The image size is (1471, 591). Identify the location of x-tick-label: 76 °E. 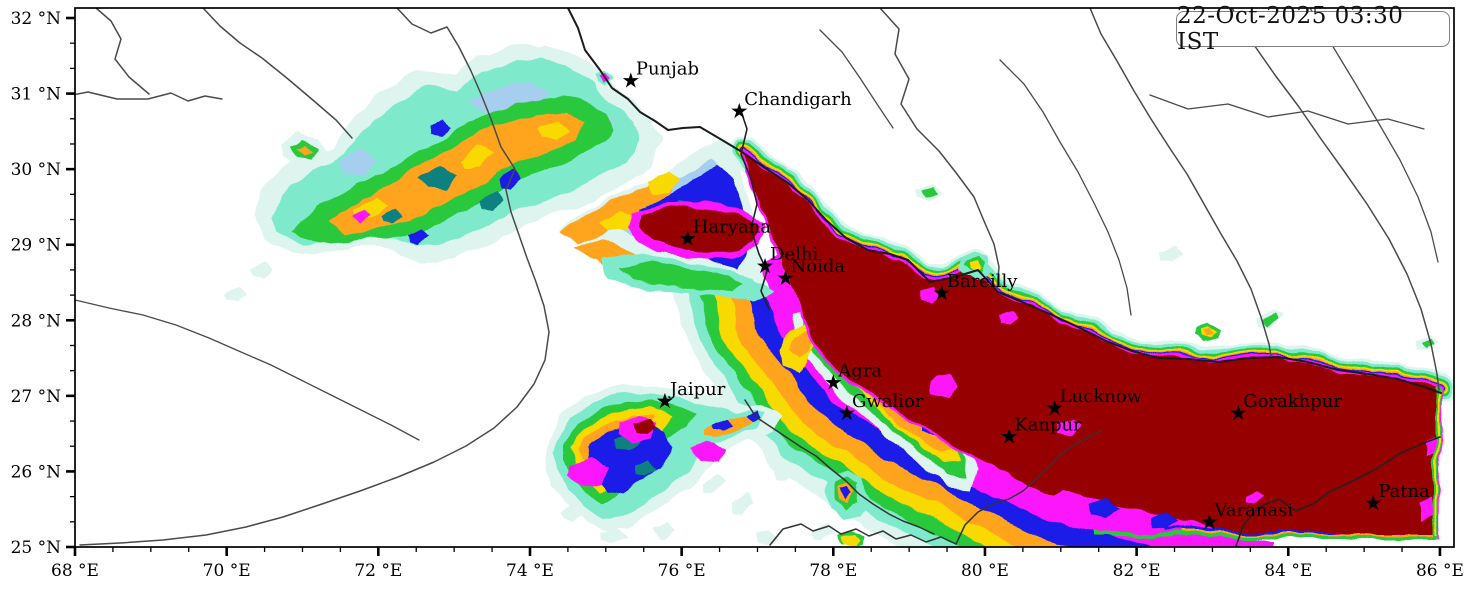
(682, 571).